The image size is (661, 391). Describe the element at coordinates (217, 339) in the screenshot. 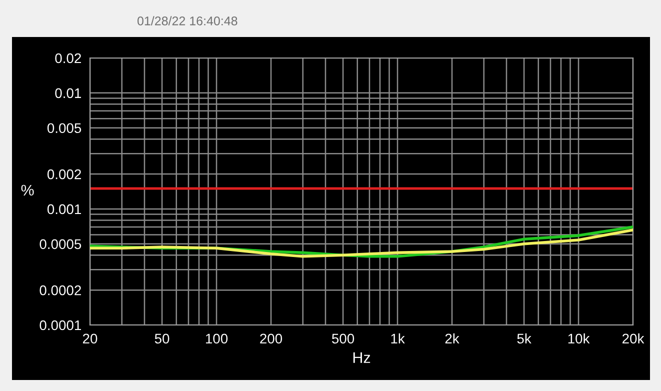

I see `x-tick-label: 100` at that location.